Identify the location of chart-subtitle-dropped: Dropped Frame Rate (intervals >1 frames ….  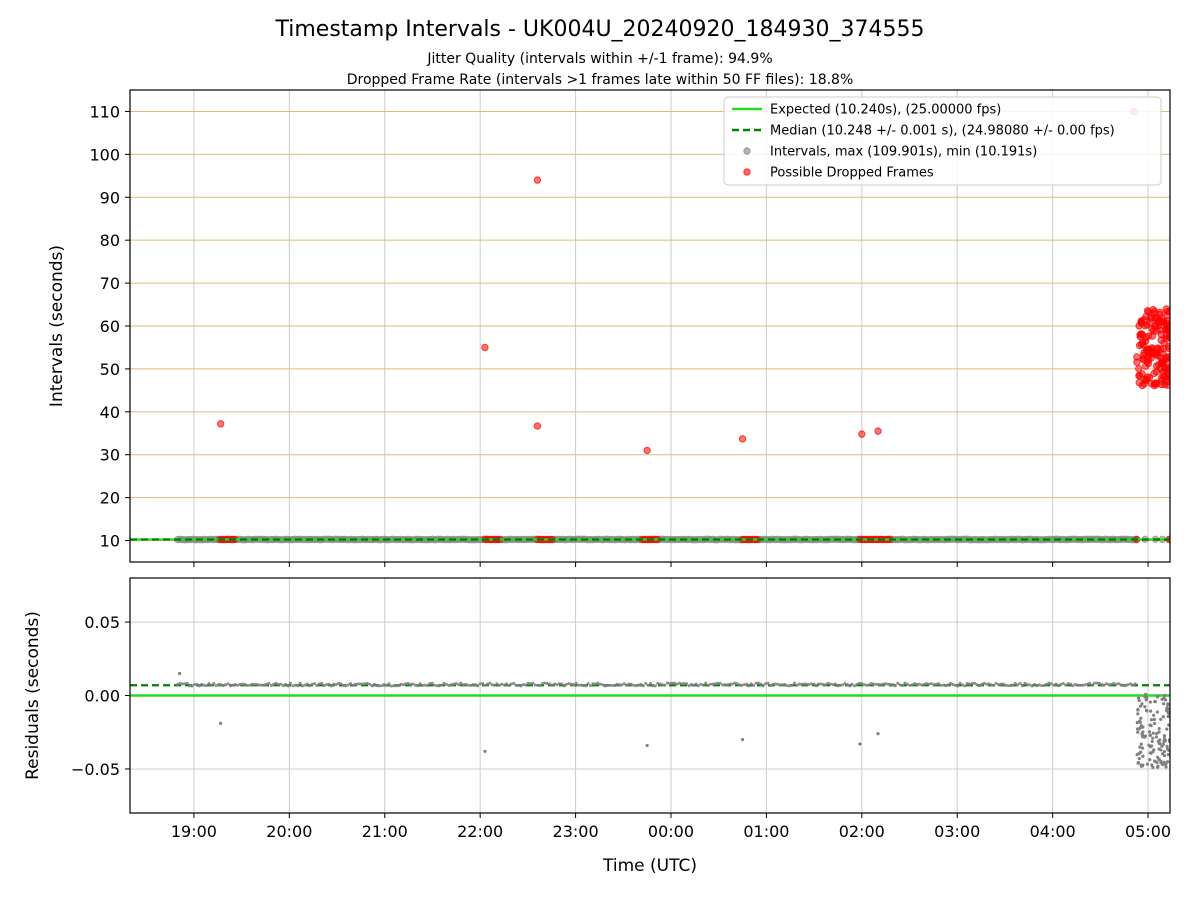
(600, 80).